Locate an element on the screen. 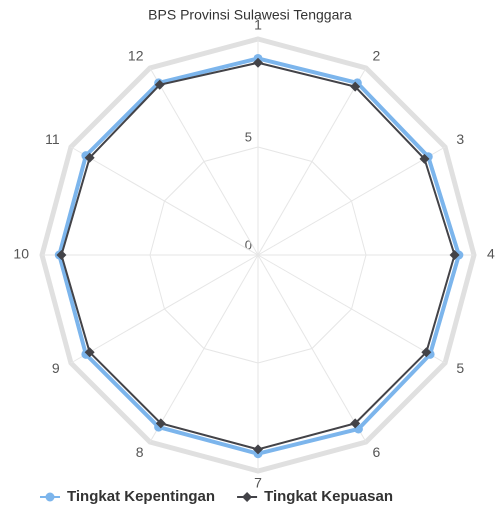 The width and height of the screenshot is (495, 512). category-label: 12 is located at coordinates (136, 55).